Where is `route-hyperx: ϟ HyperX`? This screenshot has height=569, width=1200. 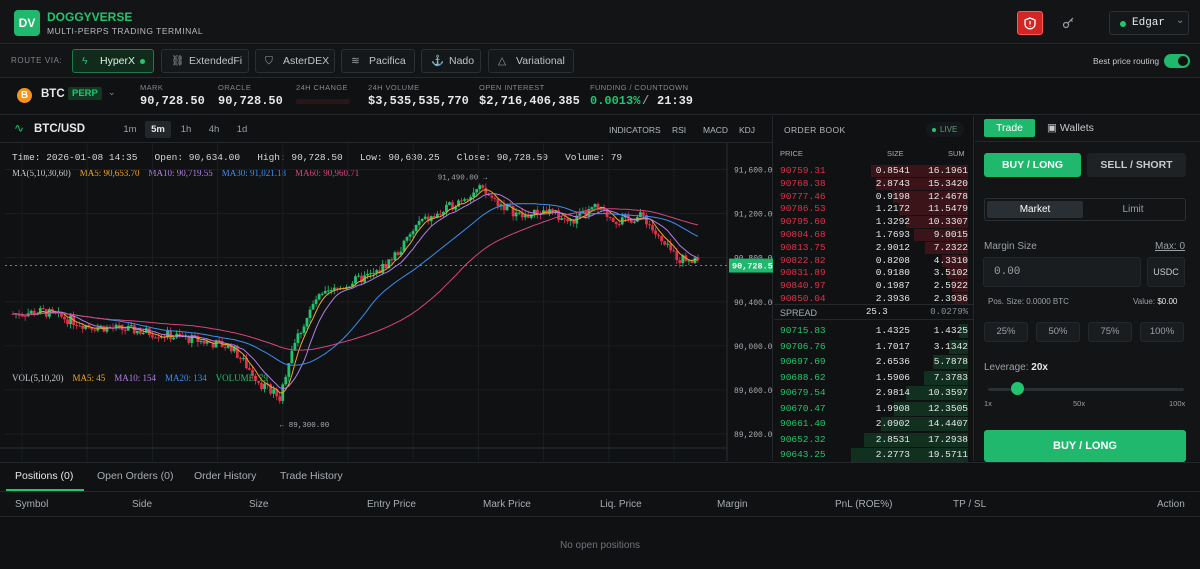
route-hyperx: ϟ HyperX is located at coordinates (113, 61).